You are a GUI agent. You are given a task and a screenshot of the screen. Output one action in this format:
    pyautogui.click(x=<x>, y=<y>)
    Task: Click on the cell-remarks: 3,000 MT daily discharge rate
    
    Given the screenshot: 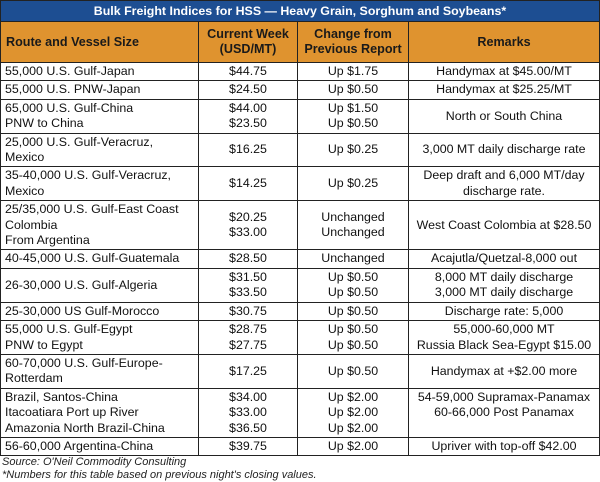 What is the action you would take?
    pyautogui.click(x=504, y=150)
    